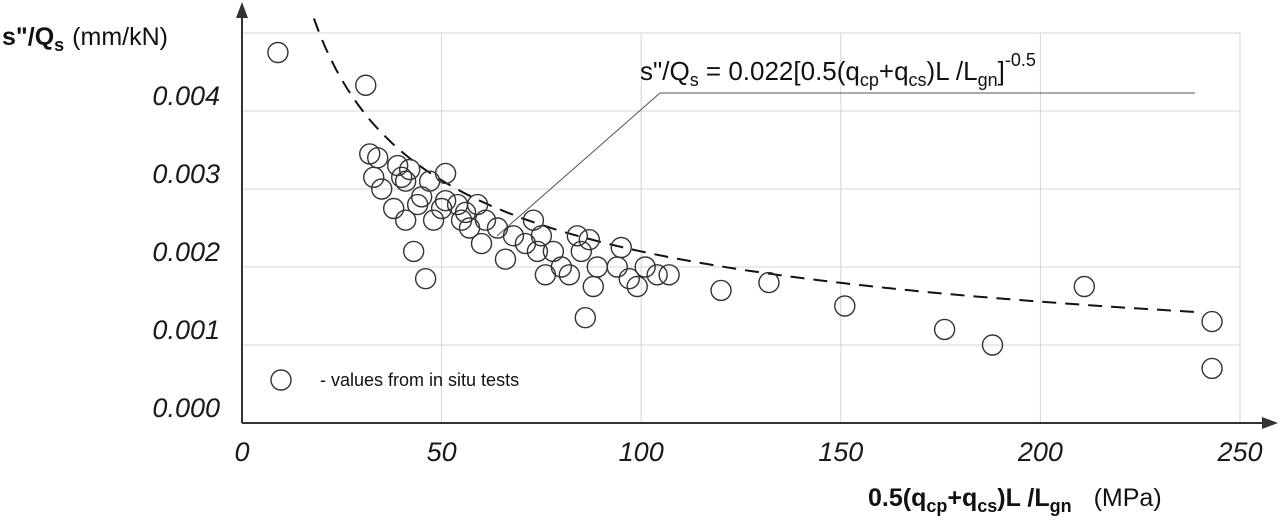 The height and width of the screenshot is (522, 1280). I want to click on equation-d-sub: gn, so click(988, 80).